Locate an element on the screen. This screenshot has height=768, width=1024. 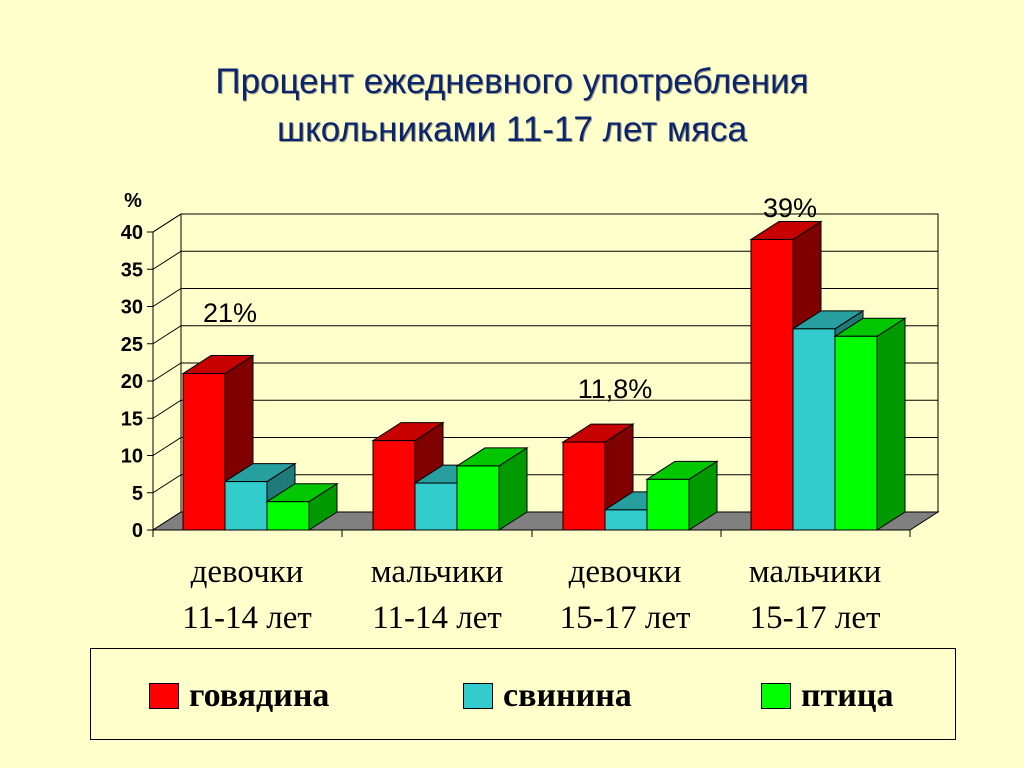
y-tick-label: 15 is located at coordinates (132, 419).